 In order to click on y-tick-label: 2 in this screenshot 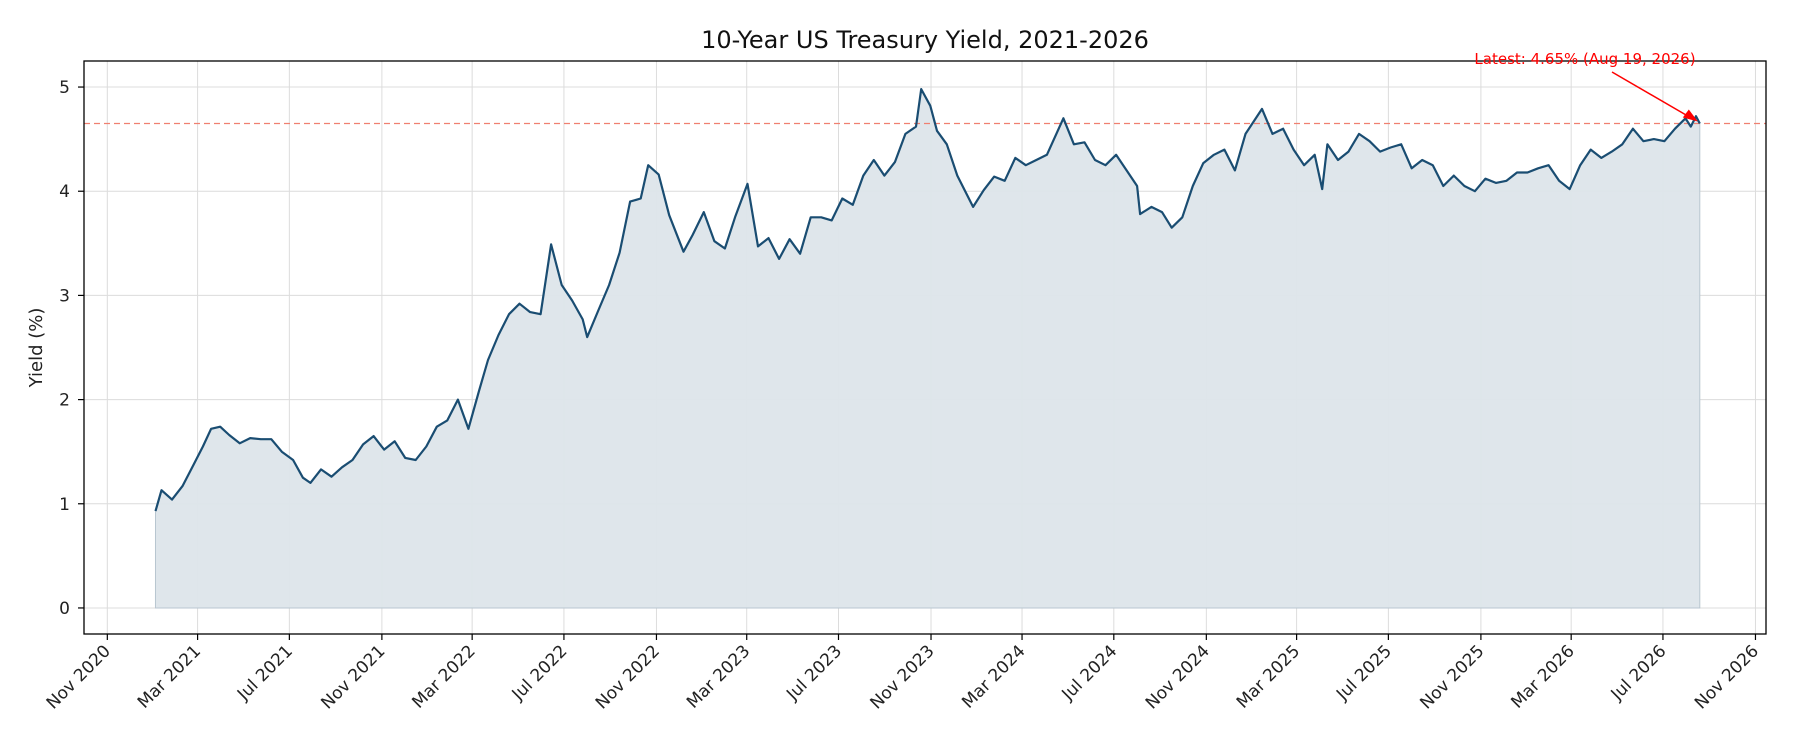, I will do `click(64, 401)`.